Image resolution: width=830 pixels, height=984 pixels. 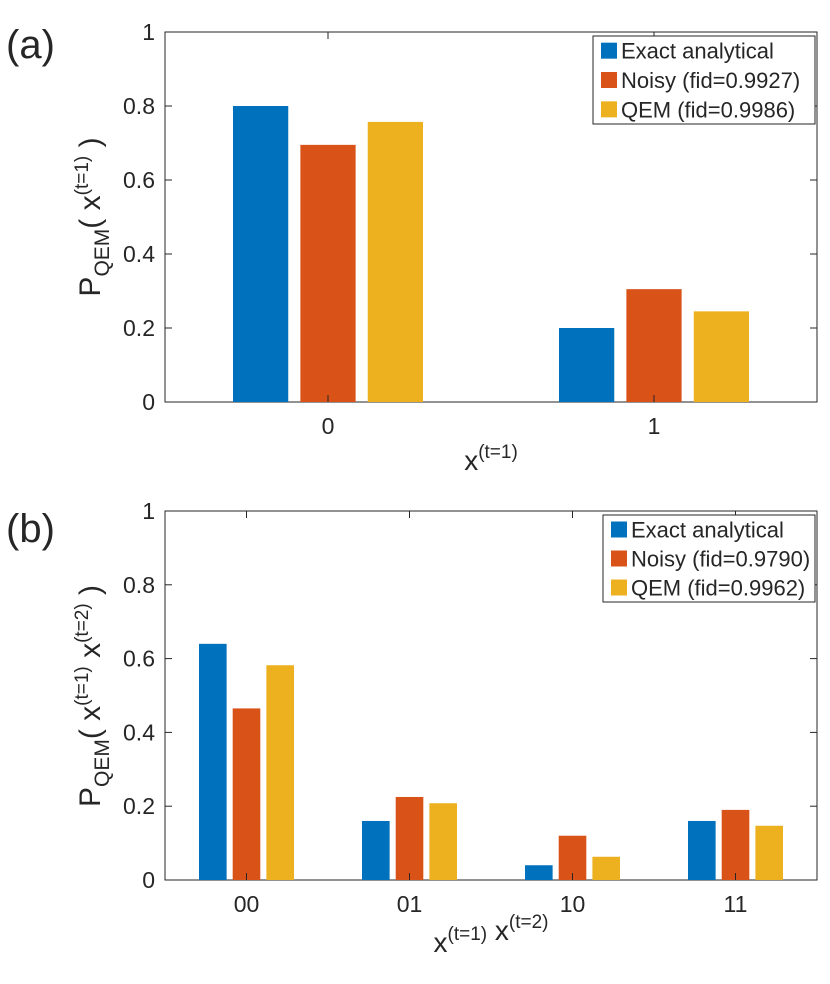 What do you see at coordinates (30, 529) in the screenshot?
I see `panel-label: (b)` at bounding box center [30, 529].